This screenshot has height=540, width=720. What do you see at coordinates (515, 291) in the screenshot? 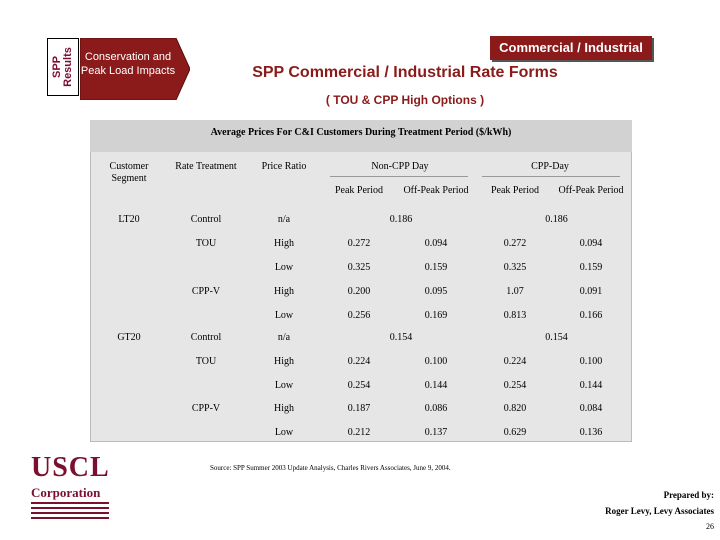
I see `table-cell-c-peak: 1.07` at bounding box center [515, 291].